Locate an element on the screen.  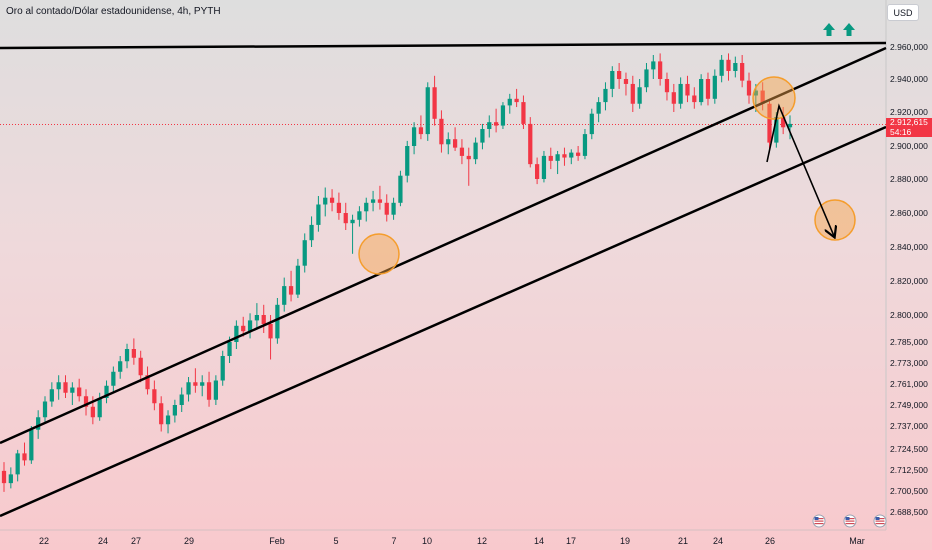
time-tick-label: 21 is located at coordinates (683, 541).